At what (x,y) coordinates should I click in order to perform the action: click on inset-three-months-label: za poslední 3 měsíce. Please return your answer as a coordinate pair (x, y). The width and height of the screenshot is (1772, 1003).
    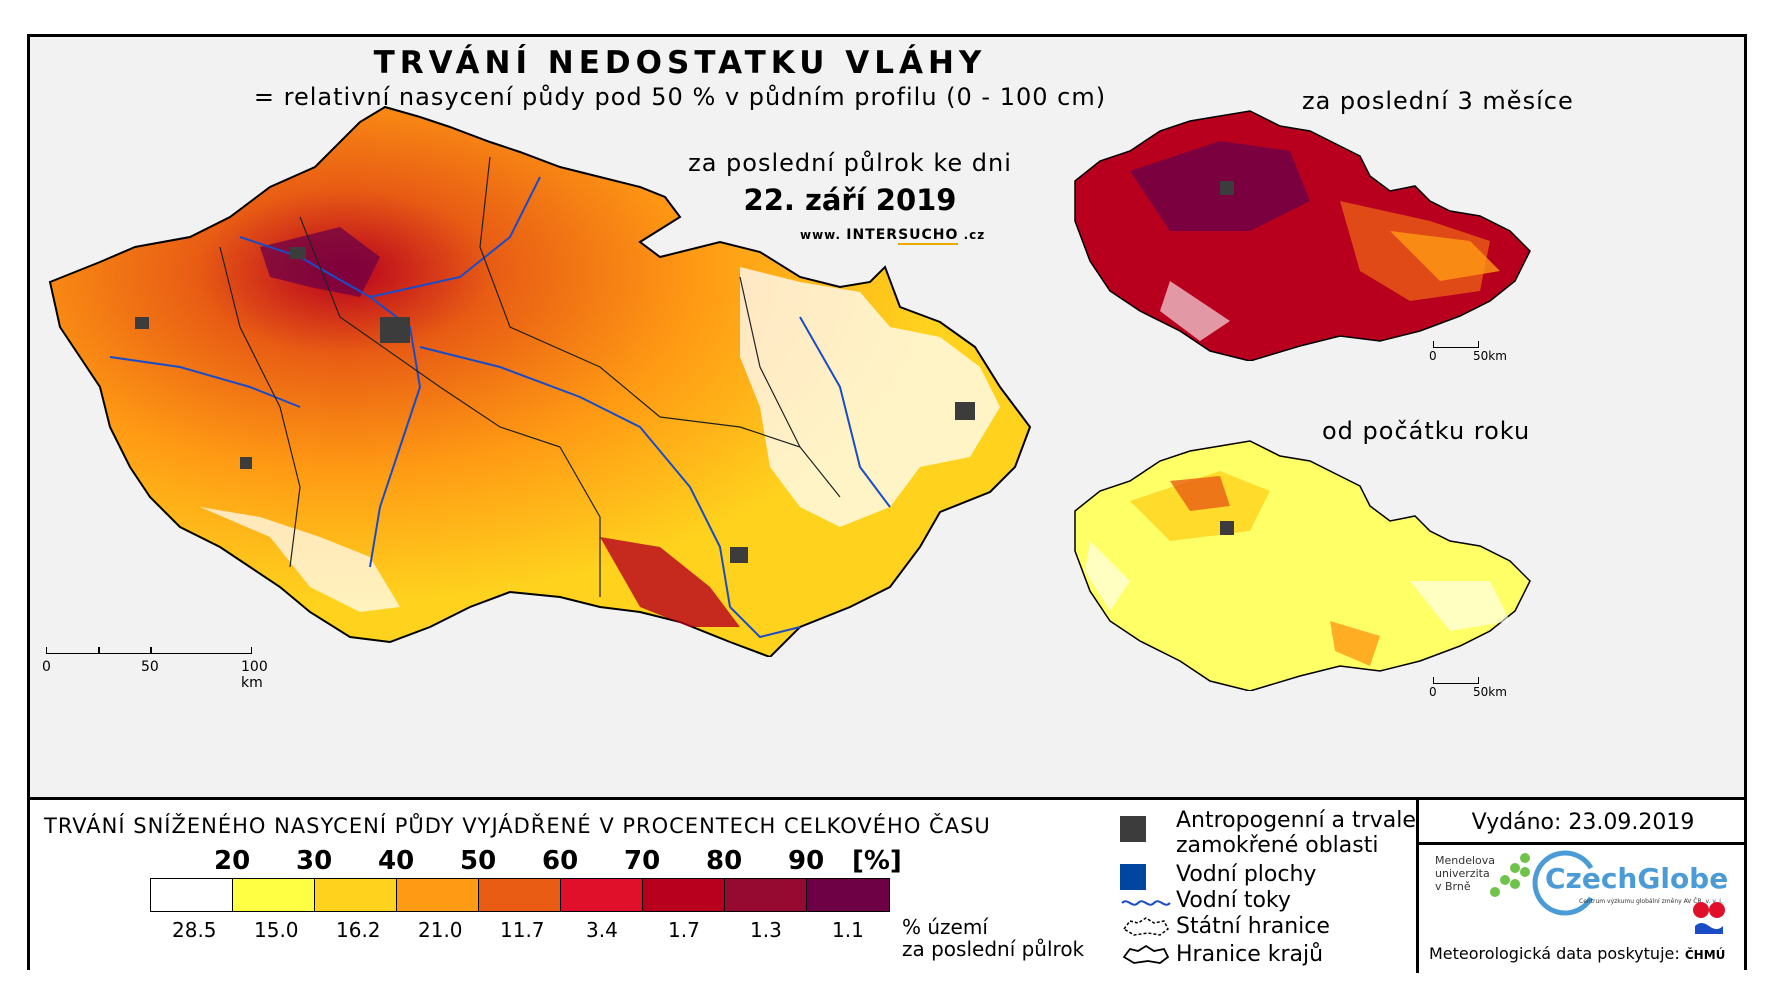
    Looking at the image, I should click on (1438, 101).